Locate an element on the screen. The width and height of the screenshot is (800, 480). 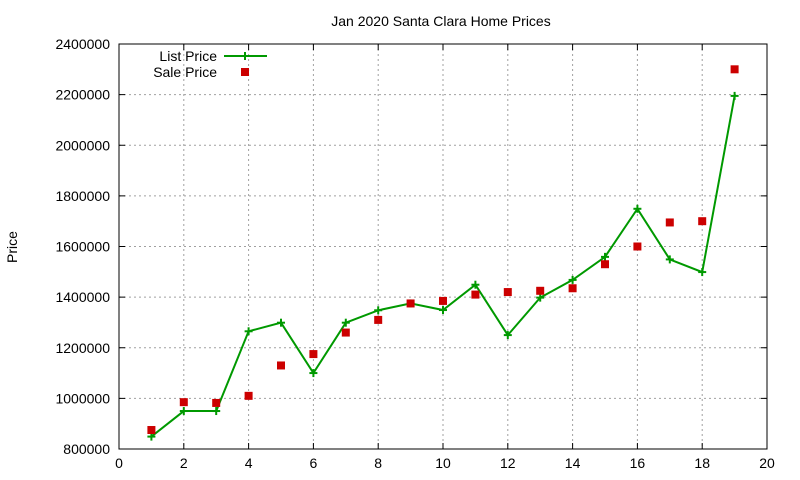
x-tick-label: 2 is located at coordinates (184, 463).